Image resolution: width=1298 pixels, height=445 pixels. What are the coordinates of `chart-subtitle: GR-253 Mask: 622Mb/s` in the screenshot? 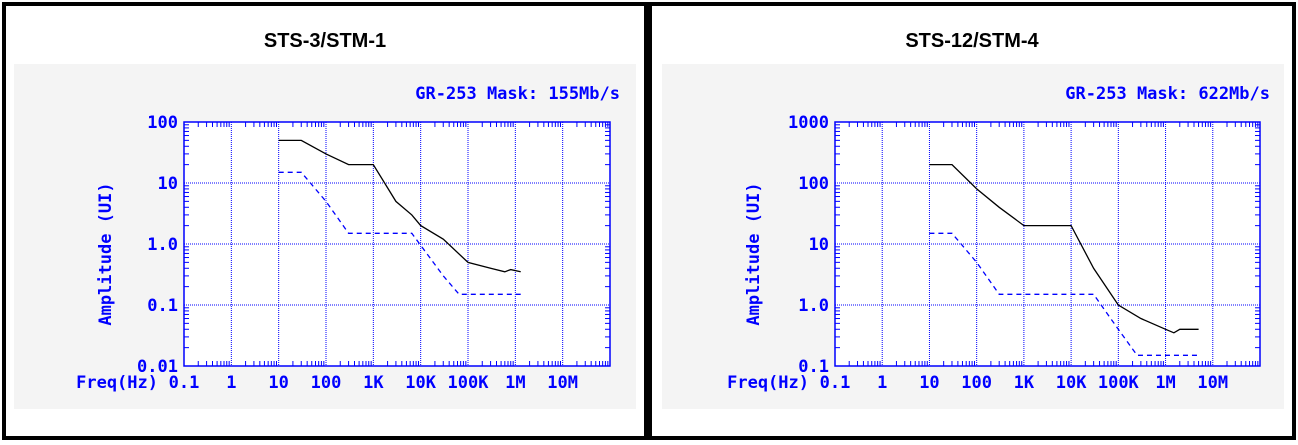 It's located at (1167, 94).